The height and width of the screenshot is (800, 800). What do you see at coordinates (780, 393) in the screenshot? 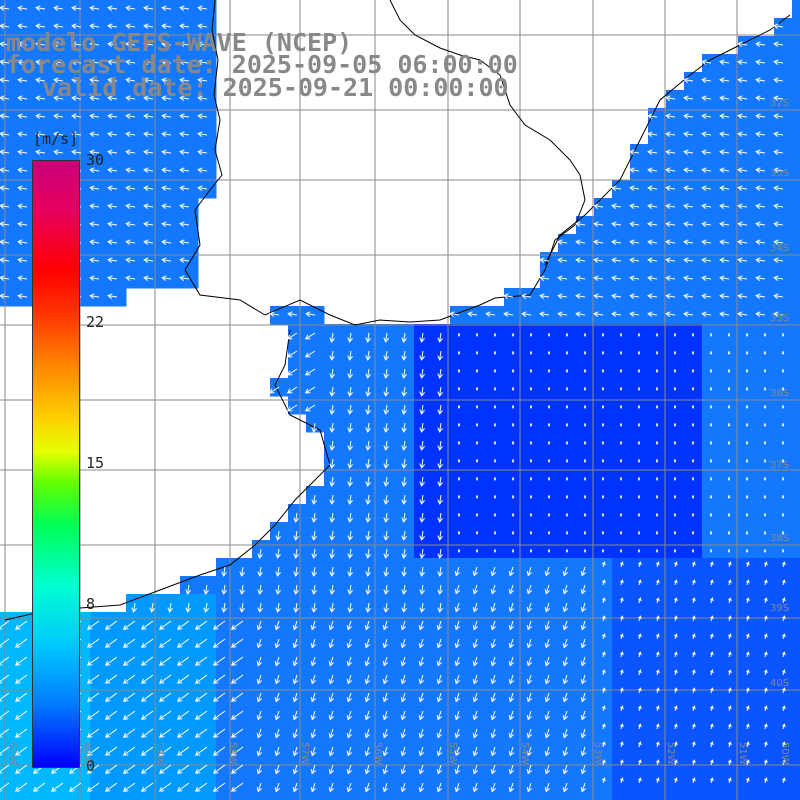
I see `lat-label: 36S` at bounding box center [780, 393].